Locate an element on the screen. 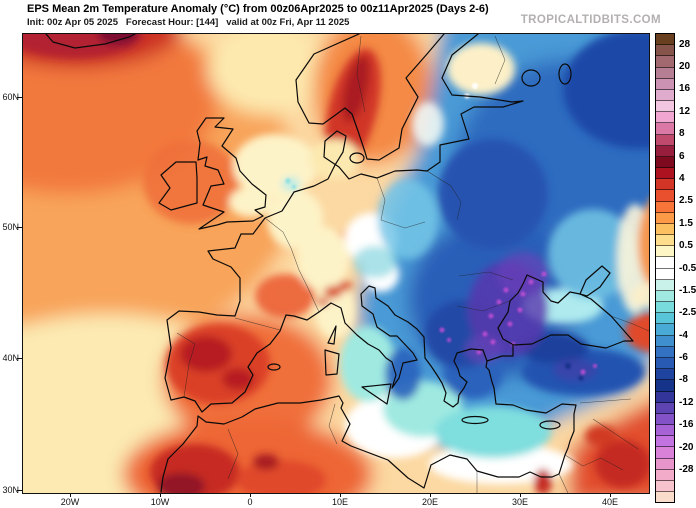 The width and height of the screenshot is (696, 508). colorbar-tick-label: 28 is located at coordinates (685, 44).